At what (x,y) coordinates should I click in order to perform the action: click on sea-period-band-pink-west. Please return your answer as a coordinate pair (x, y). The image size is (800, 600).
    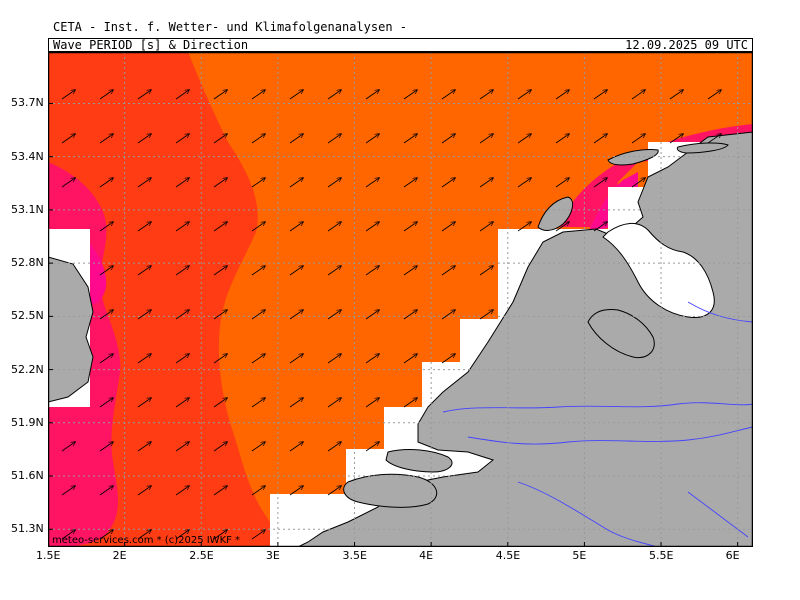
    Looking at the image, I should click on (96, 270).